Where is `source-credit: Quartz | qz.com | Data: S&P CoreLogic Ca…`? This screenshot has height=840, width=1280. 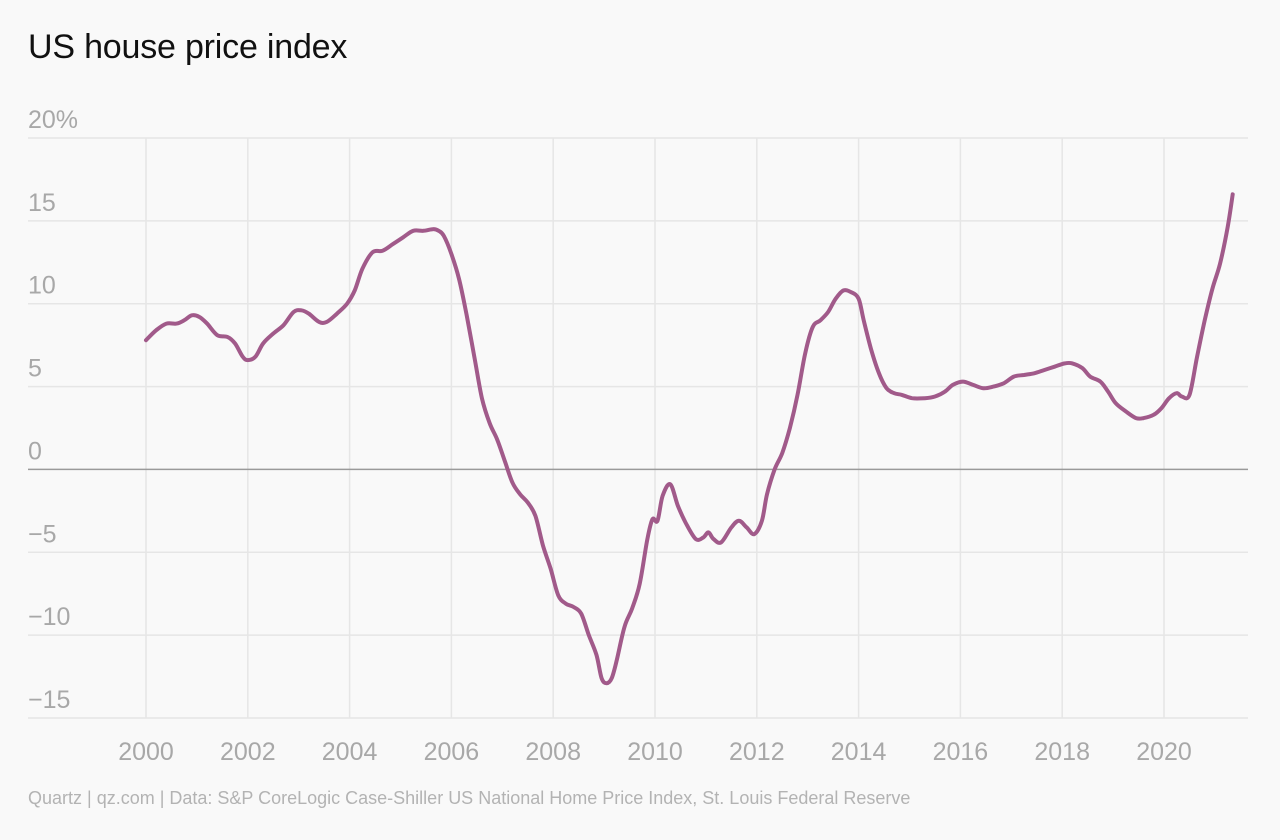
source-credit: Quartz | qz.com | Data: S&P CoreLogic Ca… is located at coordinates (469, 798).